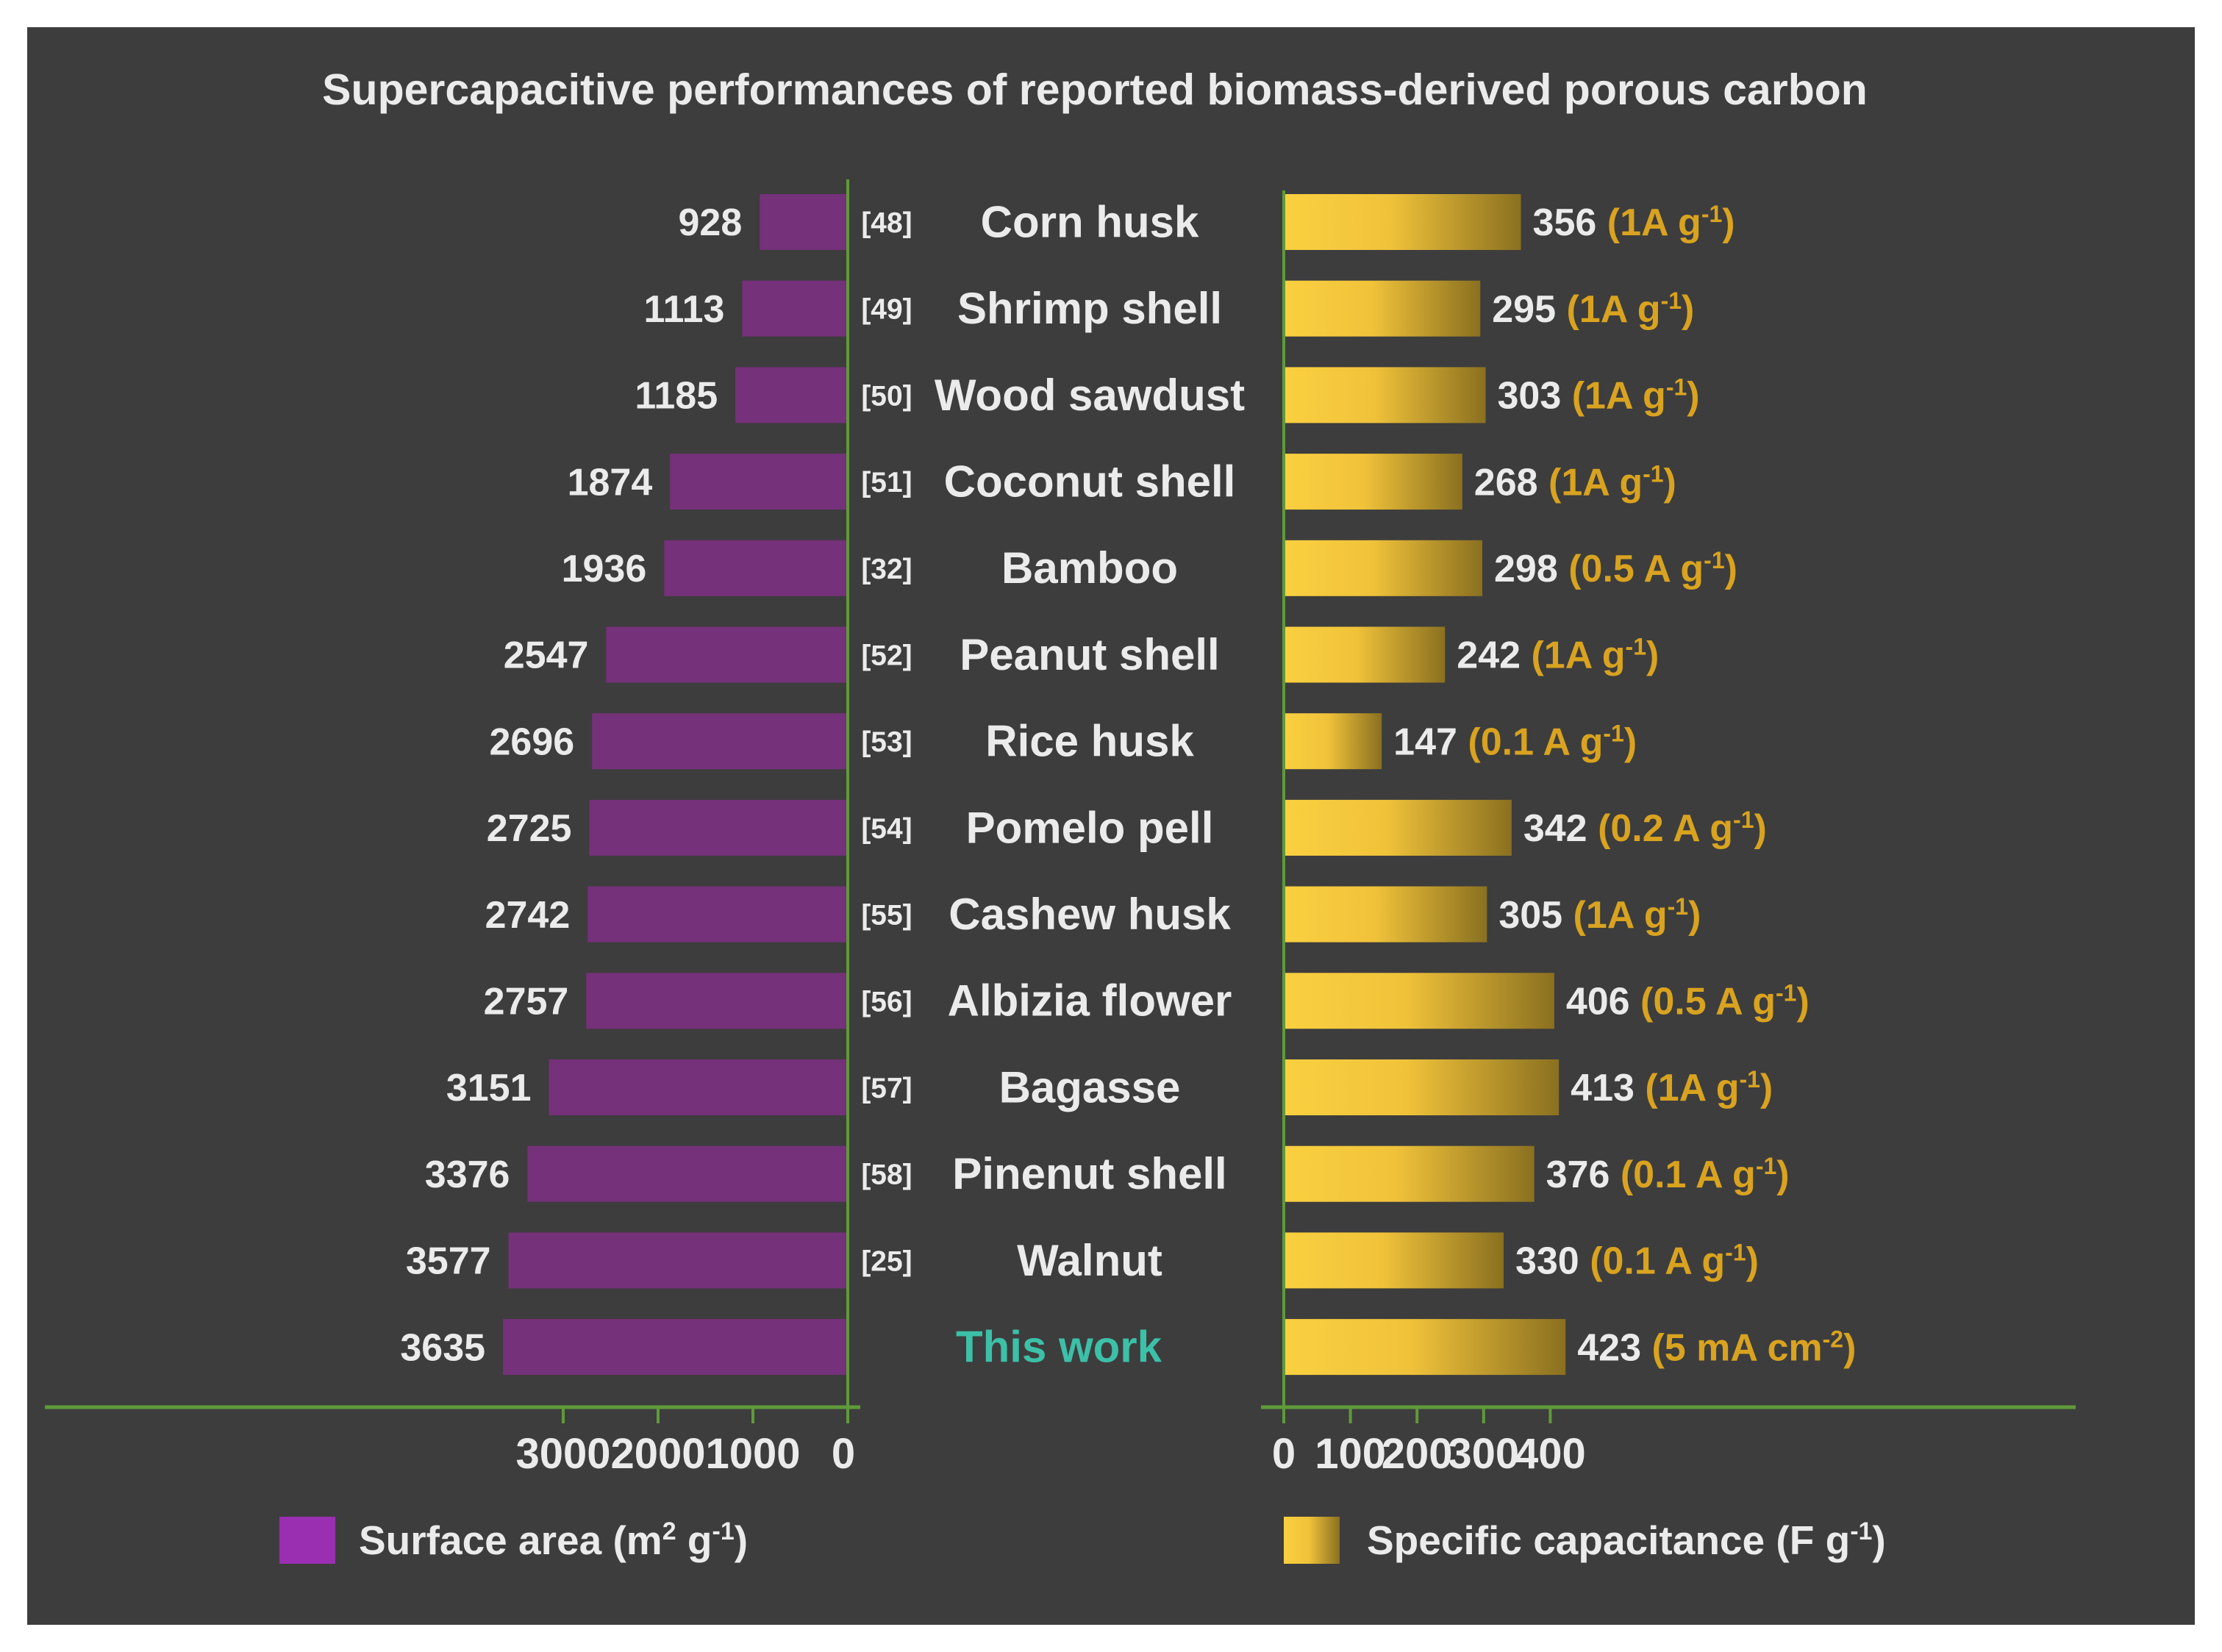 This screenshot has width=2222, height=1652. I want to click on left-tick-label: 1000, so click(753, 1454).